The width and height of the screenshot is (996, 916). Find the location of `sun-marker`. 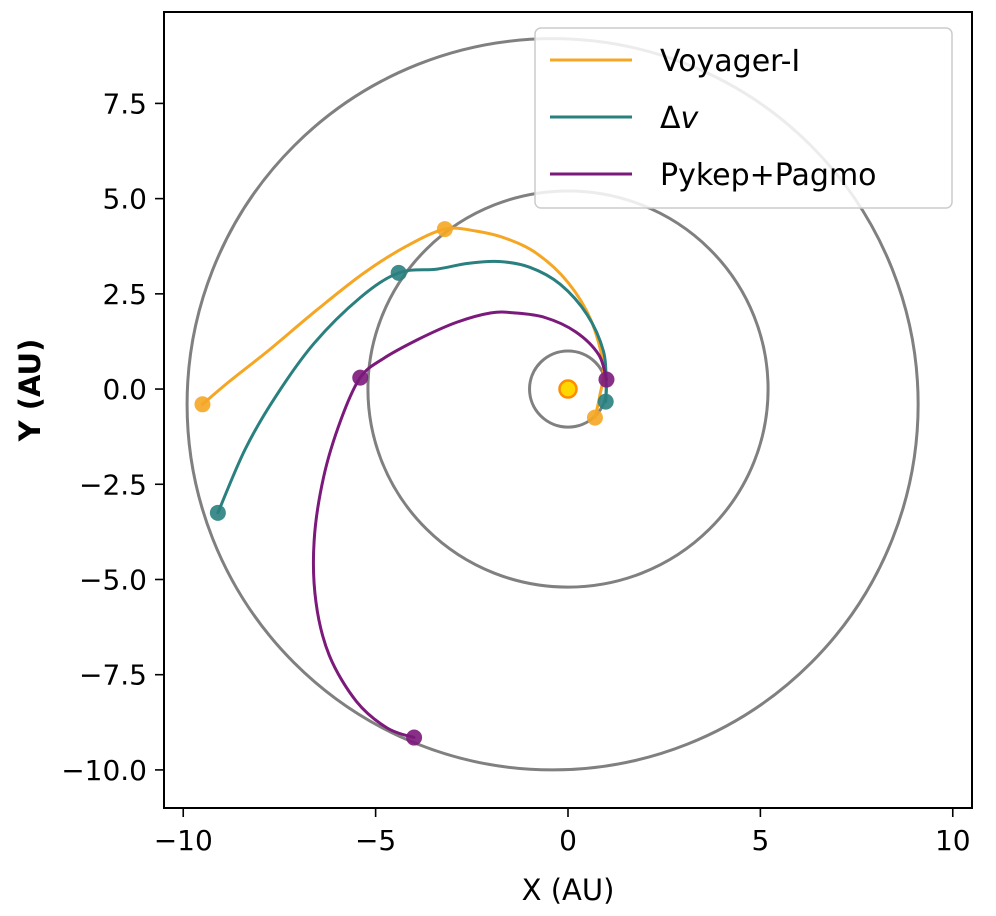

sun-marker is located at coordinates (568, 389).